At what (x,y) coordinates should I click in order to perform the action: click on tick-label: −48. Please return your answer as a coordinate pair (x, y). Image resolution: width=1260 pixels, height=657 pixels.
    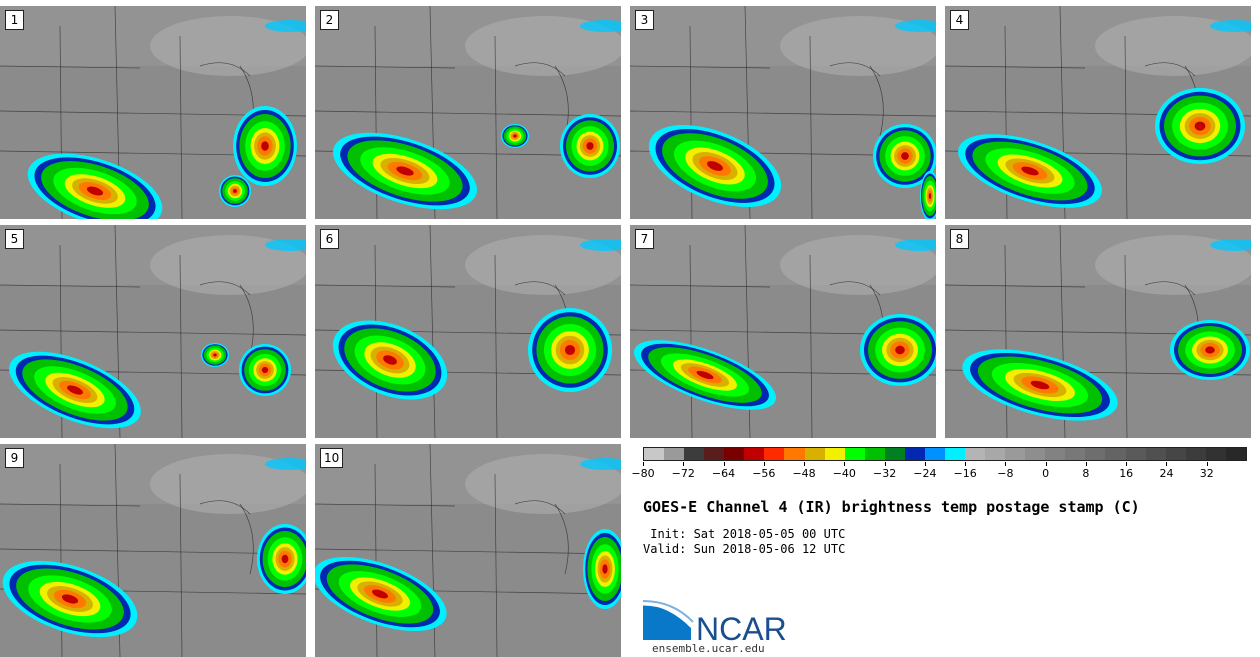
    Looking at the image, I should click on (804, 473).